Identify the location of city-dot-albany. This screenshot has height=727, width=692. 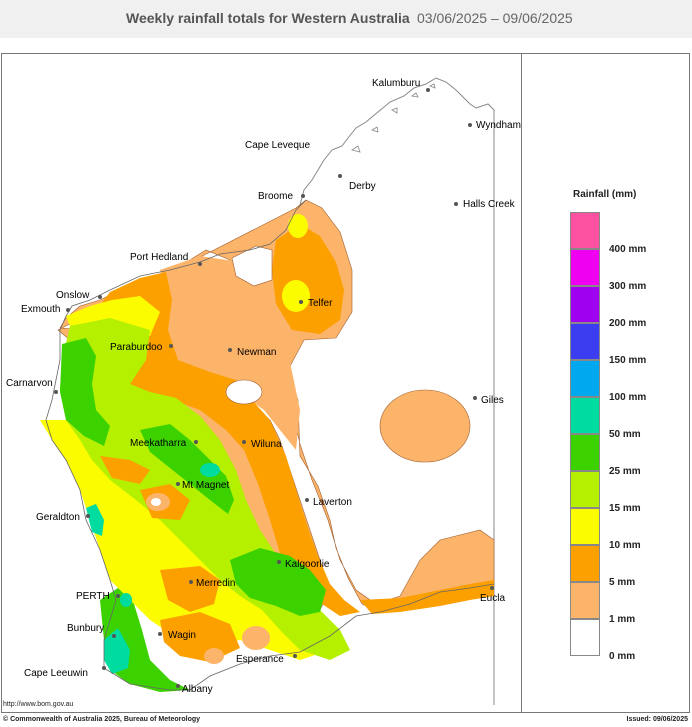
(178, 686).